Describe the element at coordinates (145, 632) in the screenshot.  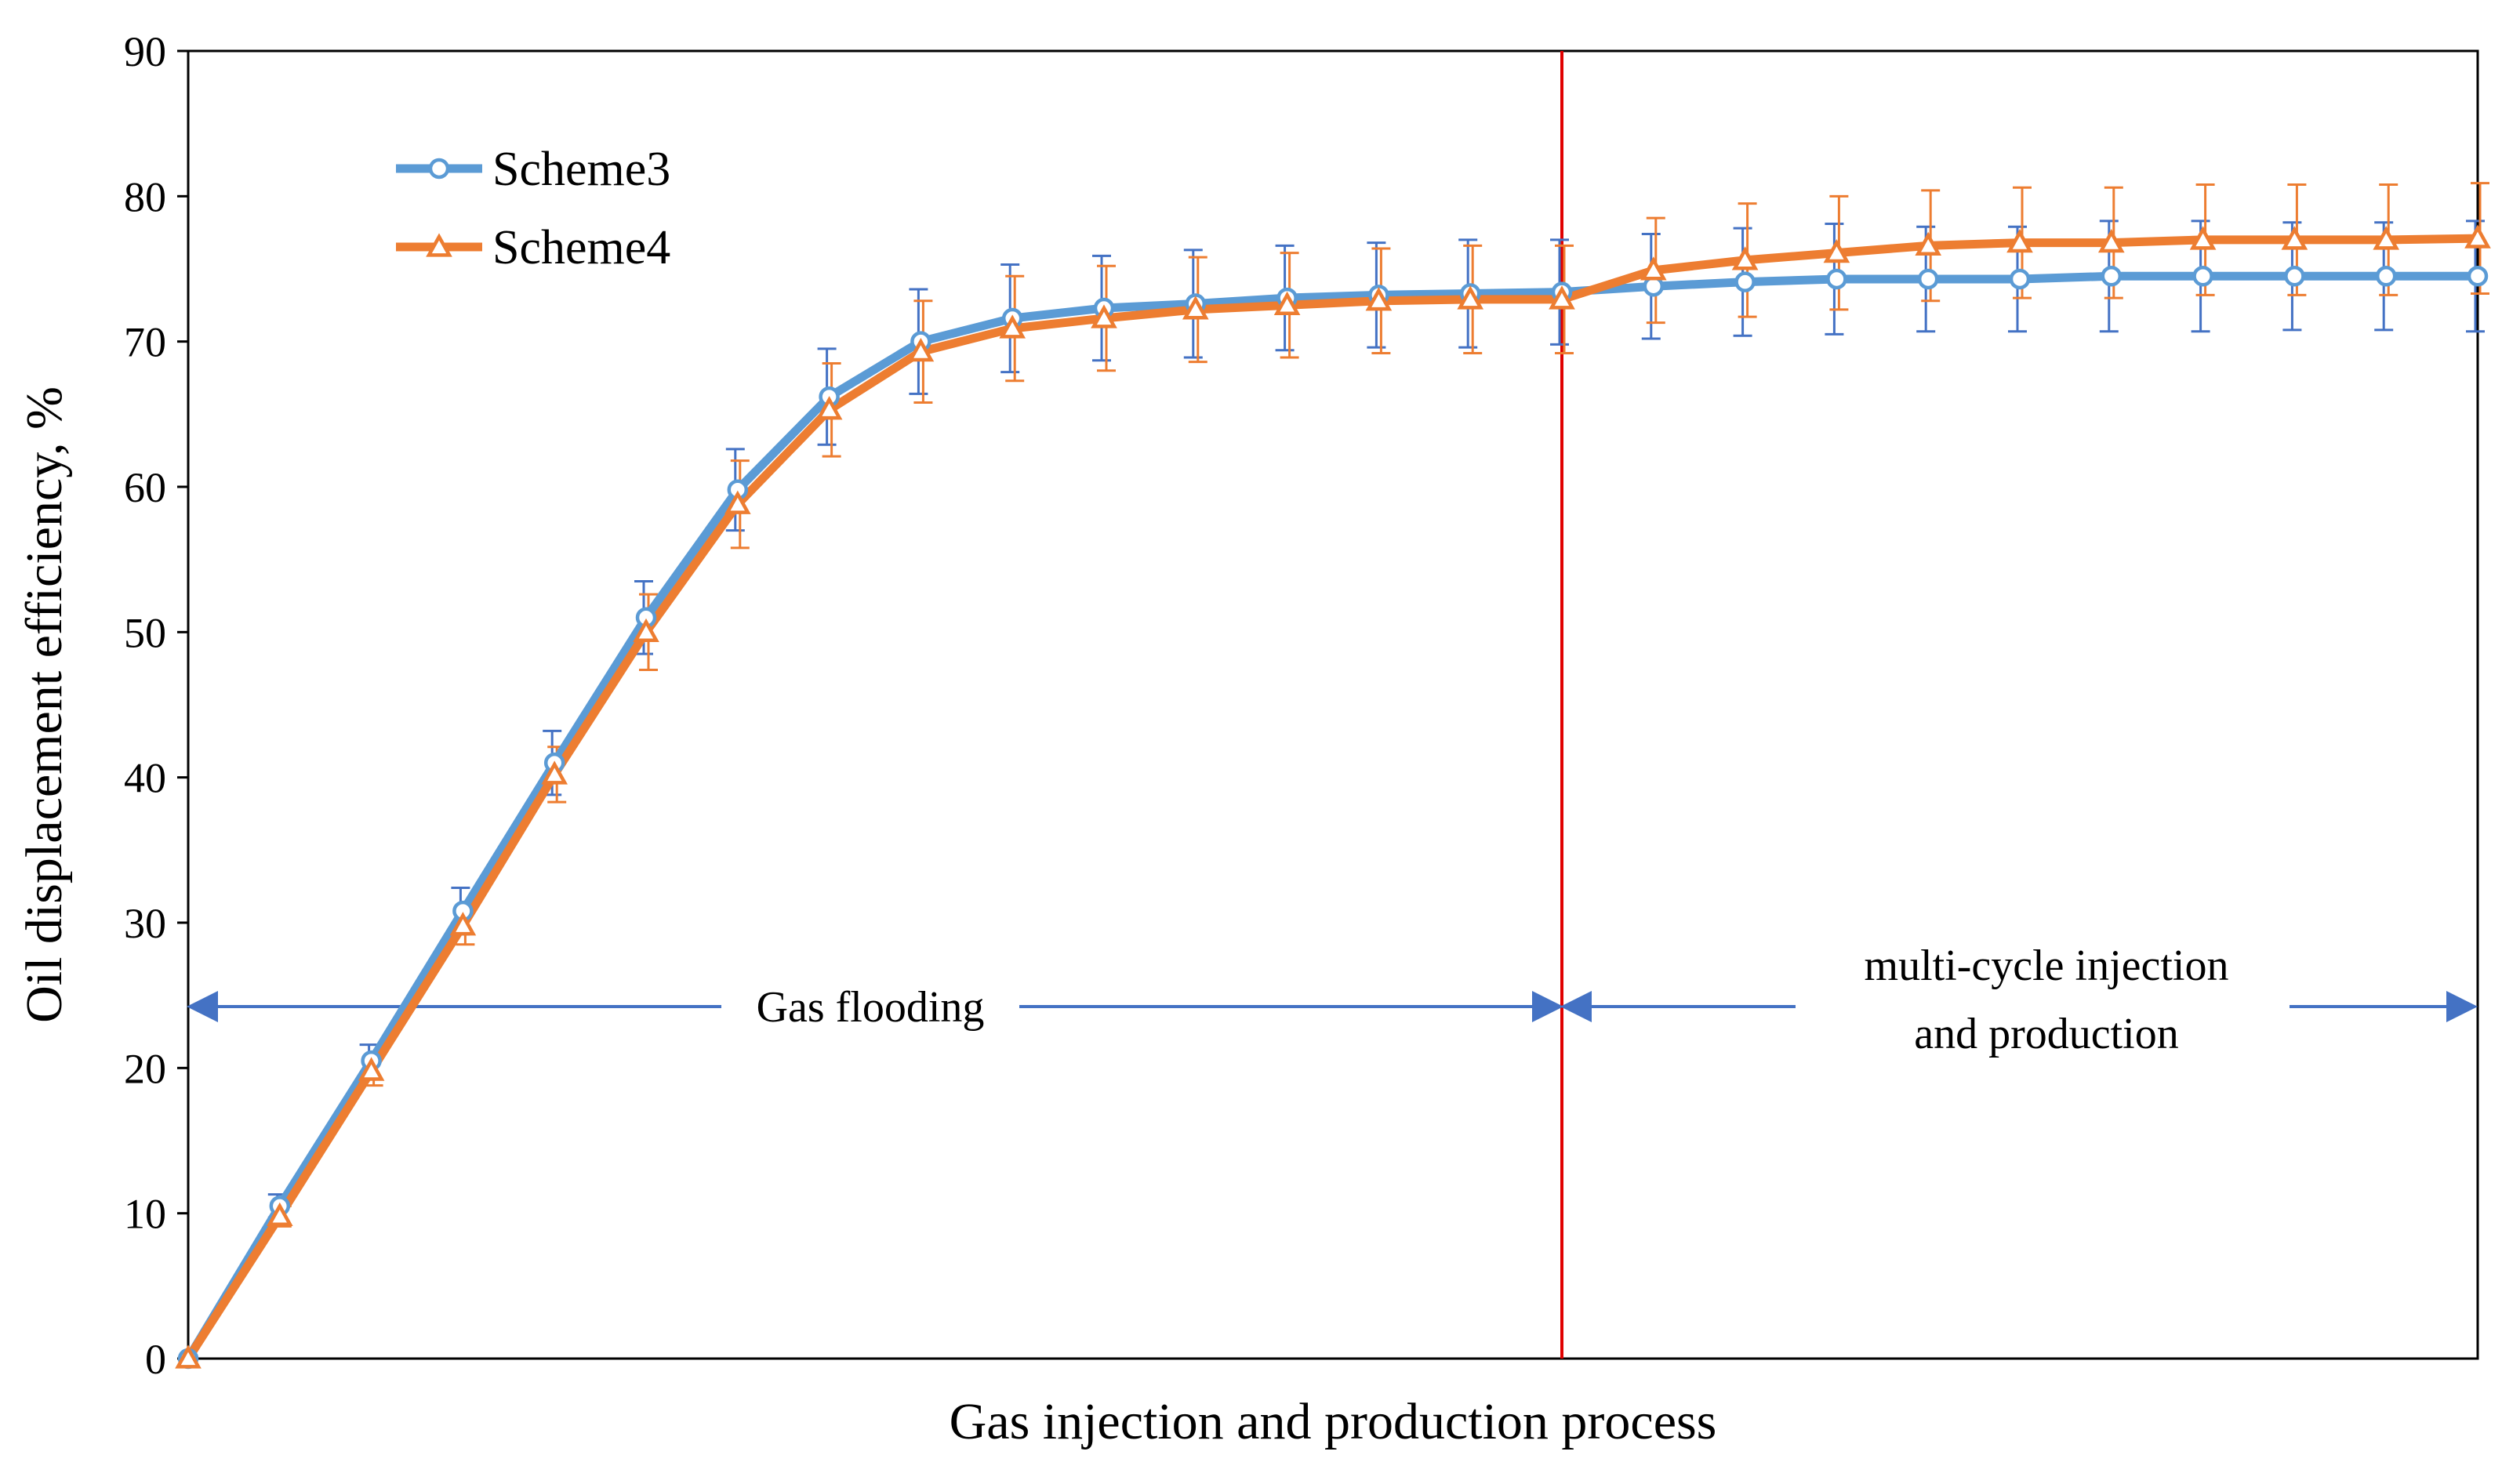
I see `y-tick-label: 50` at that location.